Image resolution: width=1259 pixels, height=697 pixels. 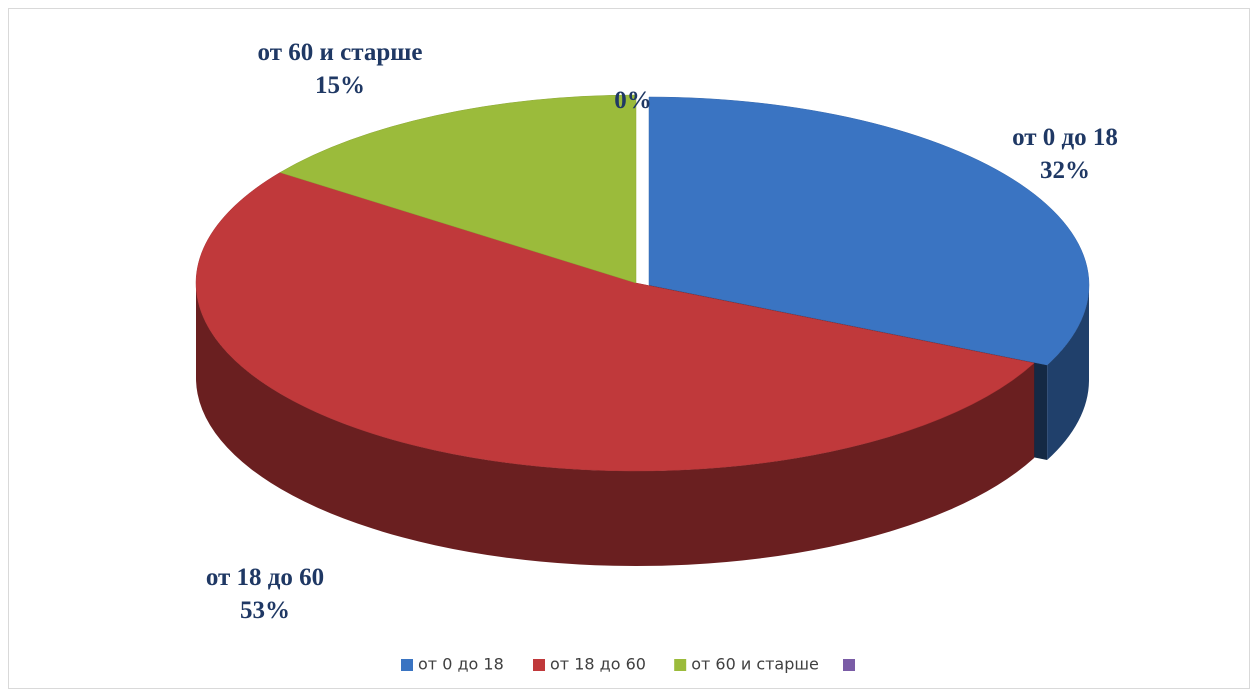 I want to click on data-label-name: от 0 до 18, so click(x=1065, y=137).